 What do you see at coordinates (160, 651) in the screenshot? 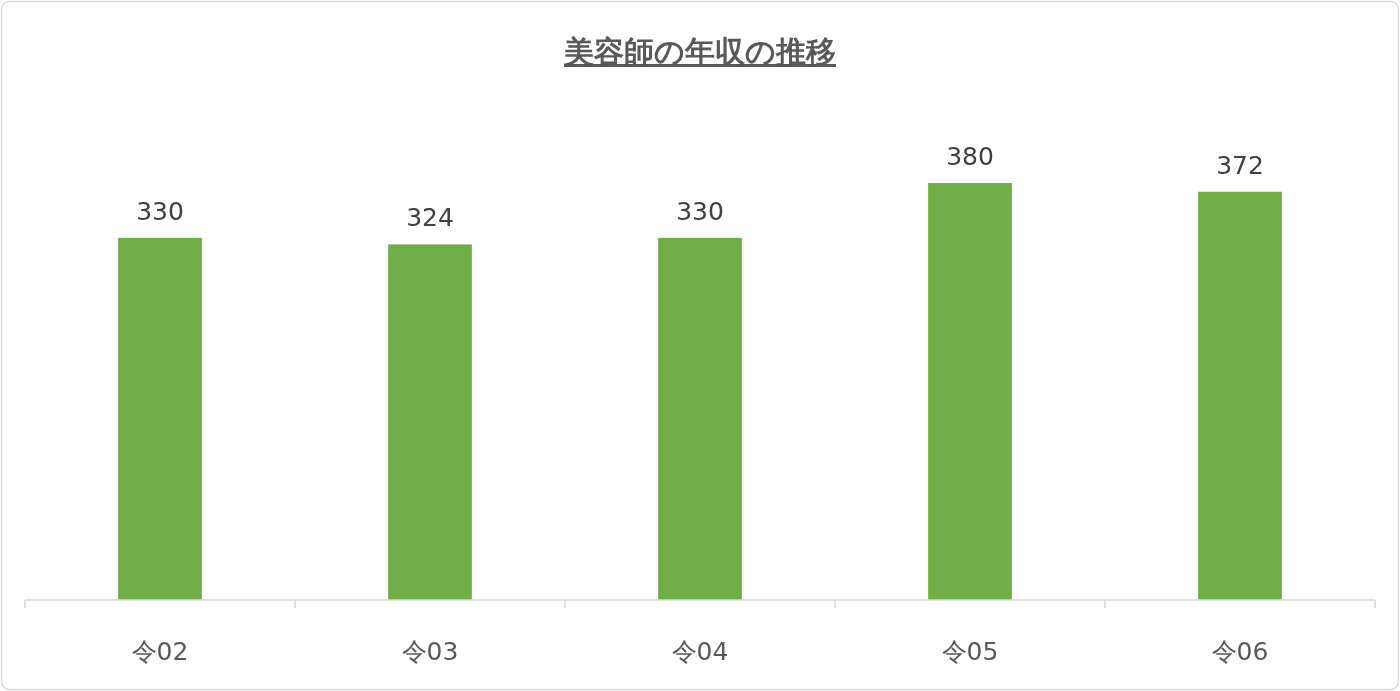
I see `x-tick-label: 令02` at bounding box center [160, 651].